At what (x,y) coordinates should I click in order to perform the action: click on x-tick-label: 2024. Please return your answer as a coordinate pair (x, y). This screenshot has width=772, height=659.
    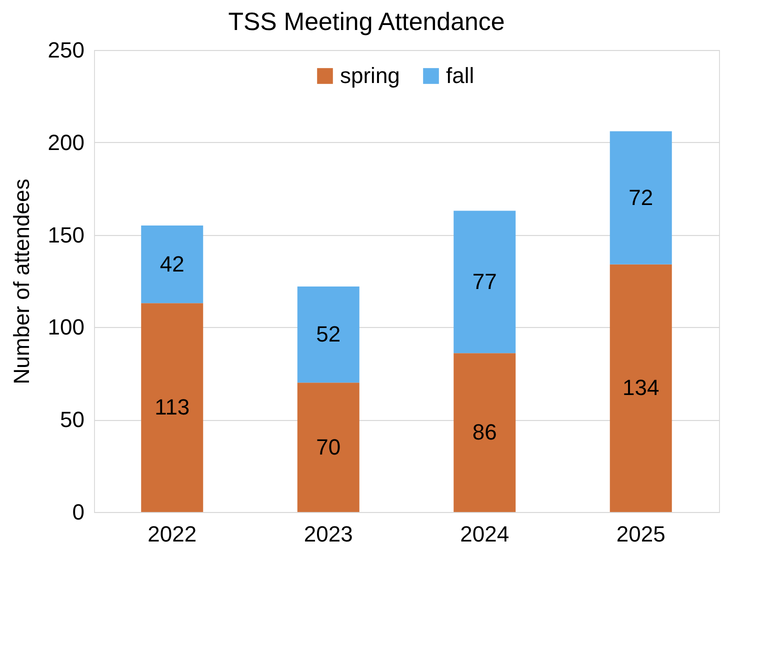
    Looking at the image, I should click on (485, 534).